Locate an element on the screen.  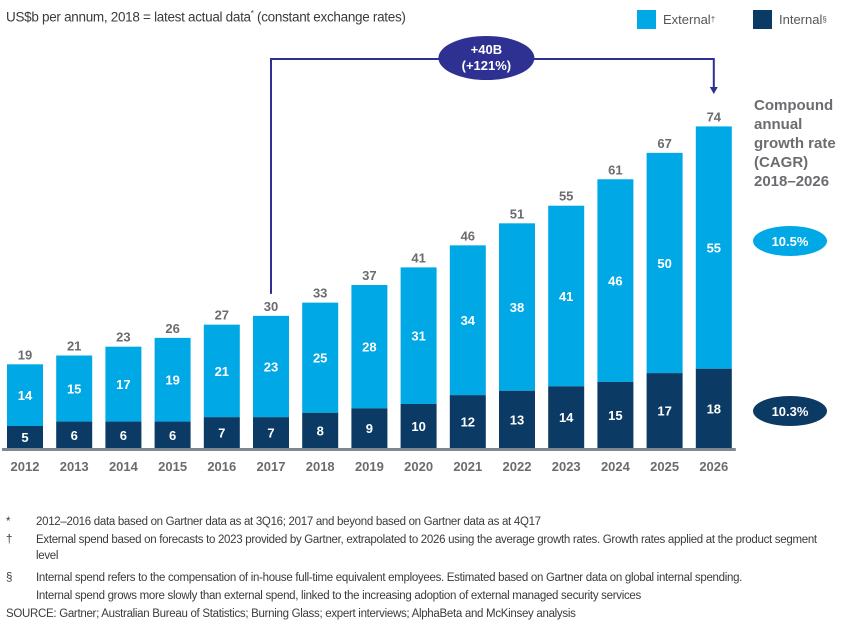
label-external-2022: 38 is located at coordinates (517, 307).